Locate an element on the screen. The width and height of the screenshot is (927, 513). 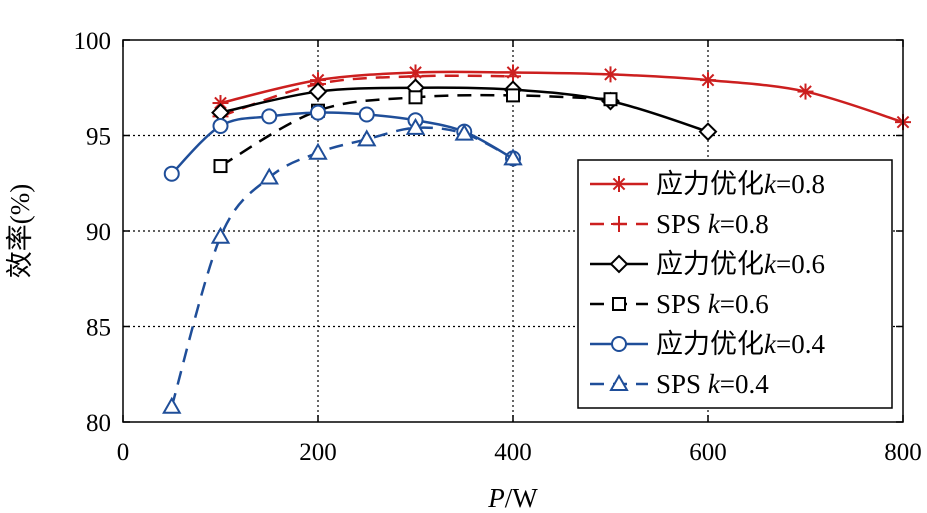
x-tick-label: 400 is located at coordinates (513, 452).